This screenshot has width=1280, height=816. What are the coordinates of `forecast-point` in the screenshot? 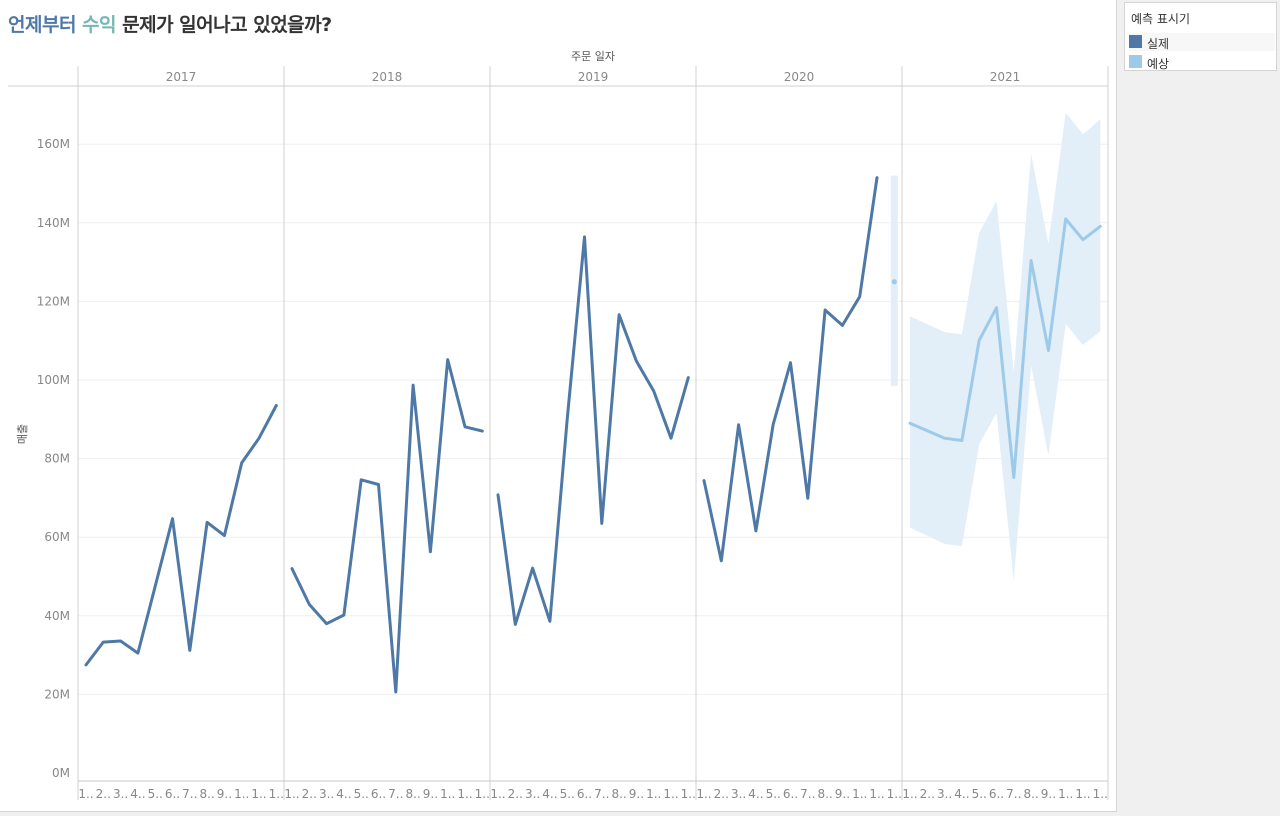 It's located at (894, 282).